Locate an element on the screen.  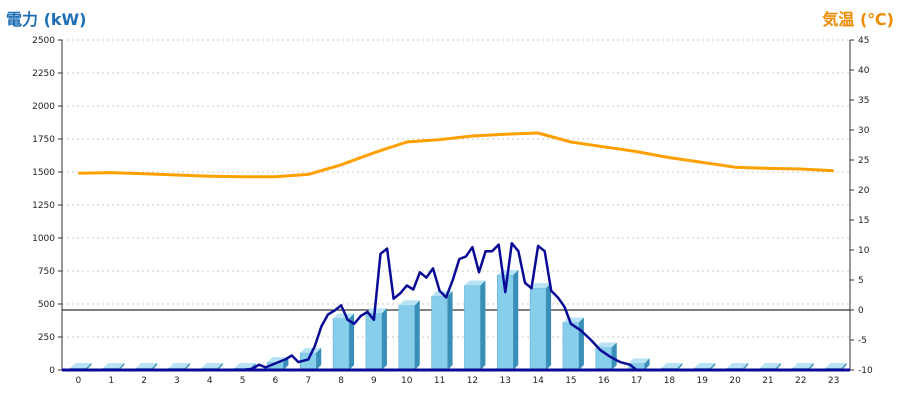
x-tick-label: 21 is located at coordinates (767, 381).